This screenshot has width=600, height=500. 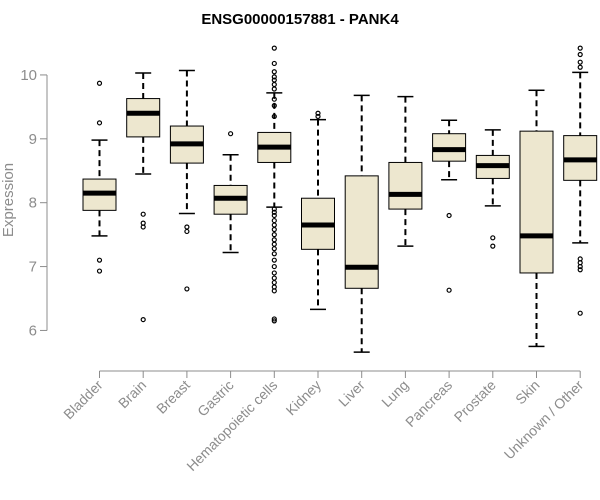 What do you see at coordinates (215, 398) in the screenshot?
I see `x-tick-label: Gastric` at bounding box center [215, 398].